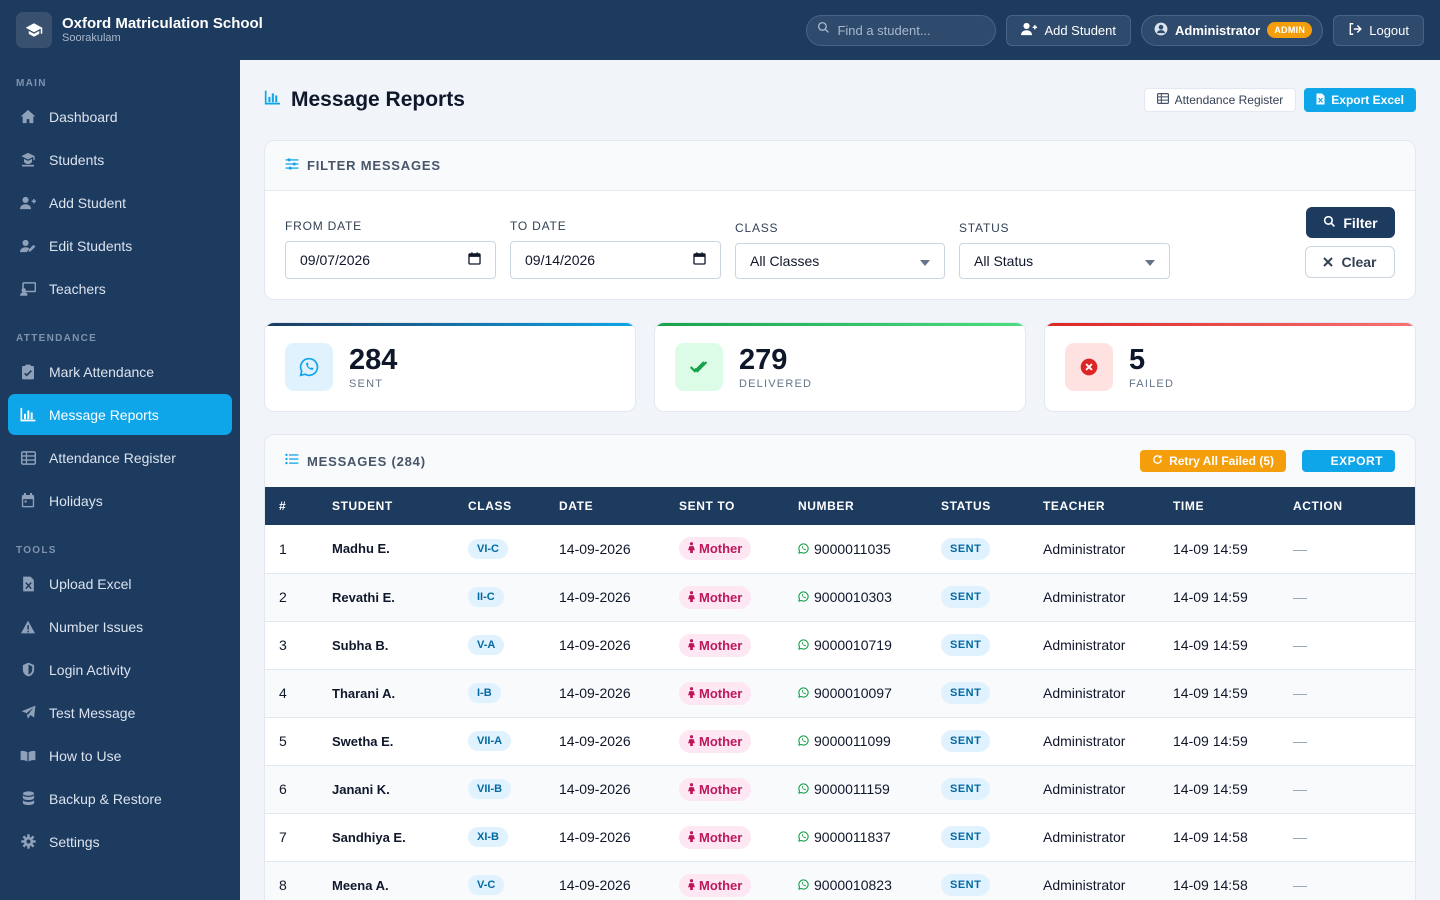 This screenshot has width=1440, height=900. Describe the element at coordinates (576, 506) in the screenshot. I see `column-header: DATE` at that location.